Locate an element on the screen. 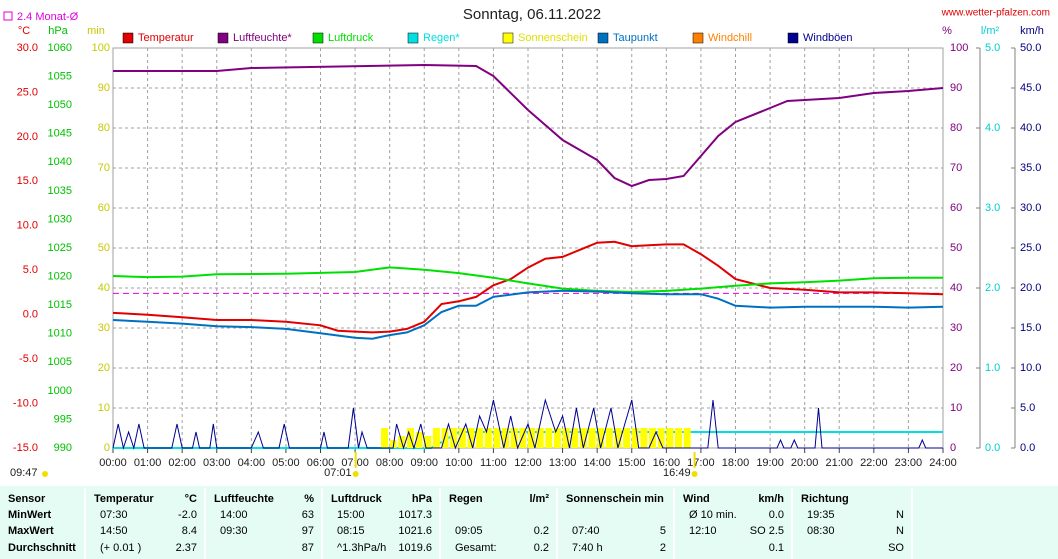 The width and height of the screenshot is (1058, 559). marker-label: 16:49 is located at coordinates (677, 473).